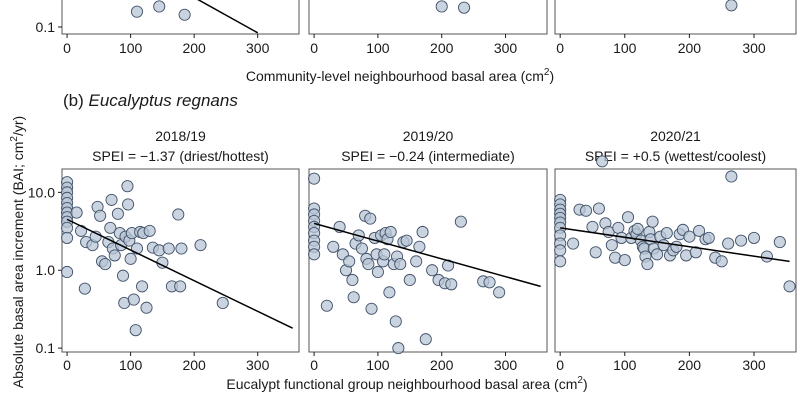 This screenshot has height=419, width=800. I want to click on panel-3-title-year: 2020/21, so click(675, 136).